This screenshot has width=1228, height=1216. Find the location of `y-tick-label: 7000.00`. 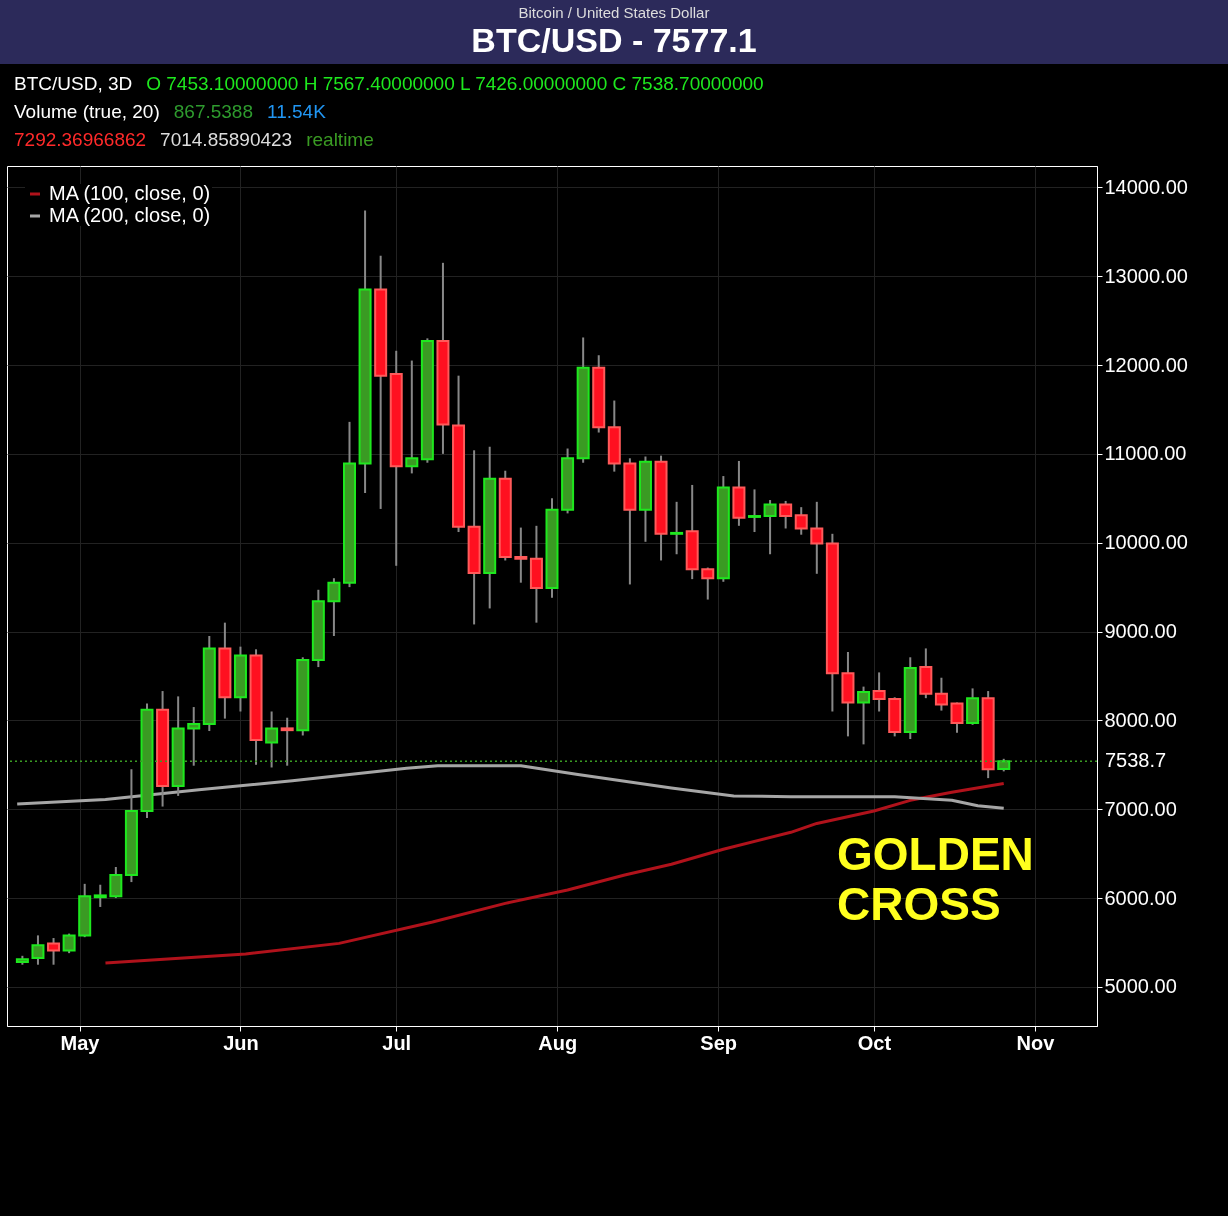

y-tick-label: 7000.00 is located at coordinates (1140, 808).